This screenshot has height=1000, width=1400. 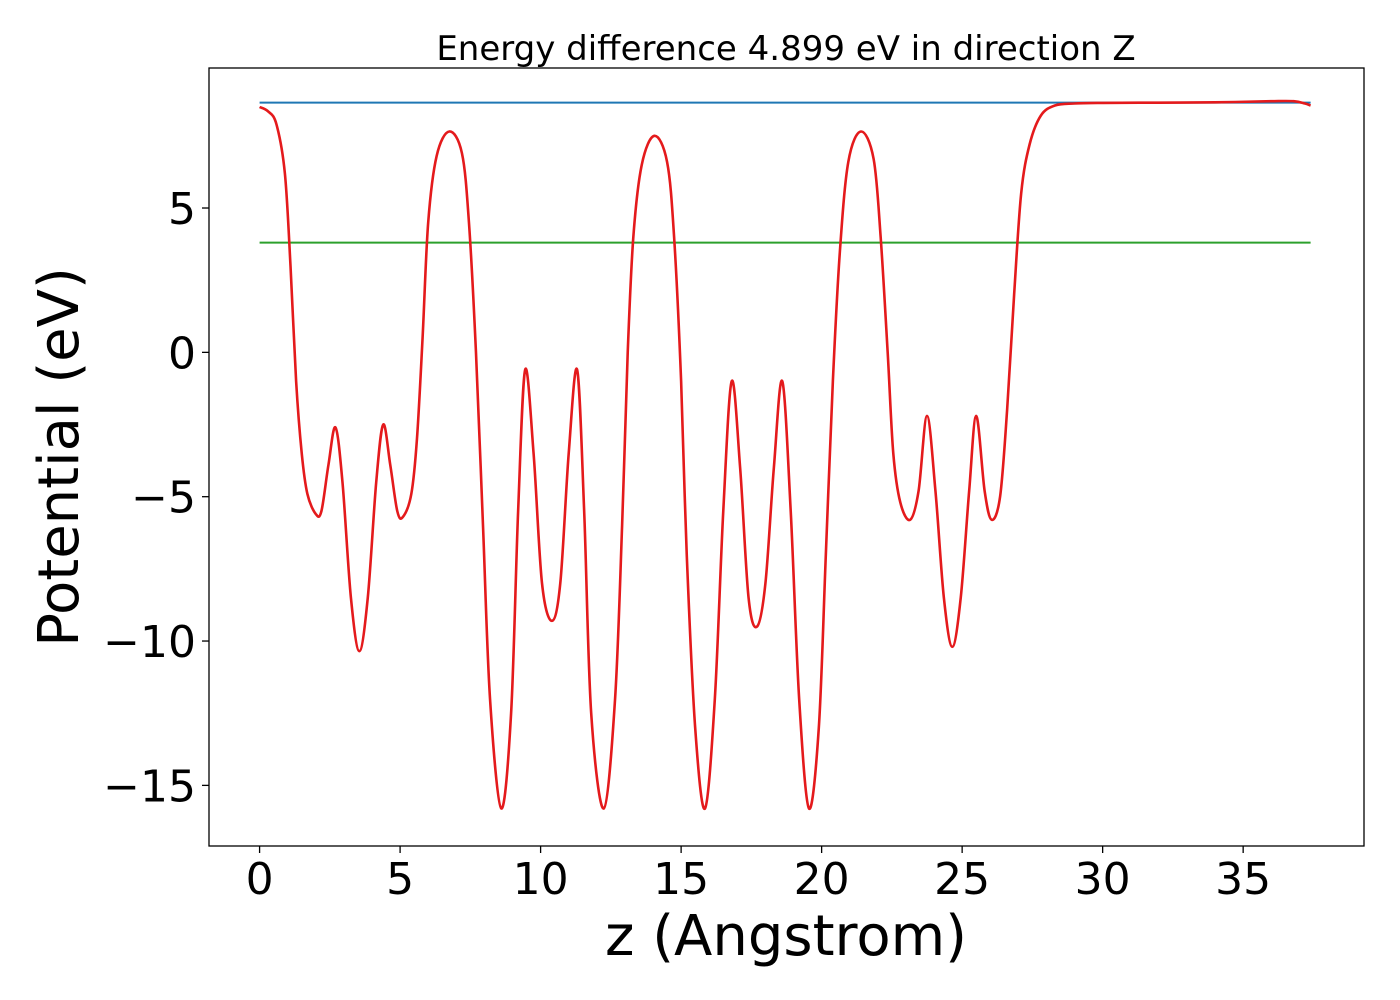 I want to click on y-tick-label: 5, so click(x=182, y=209).